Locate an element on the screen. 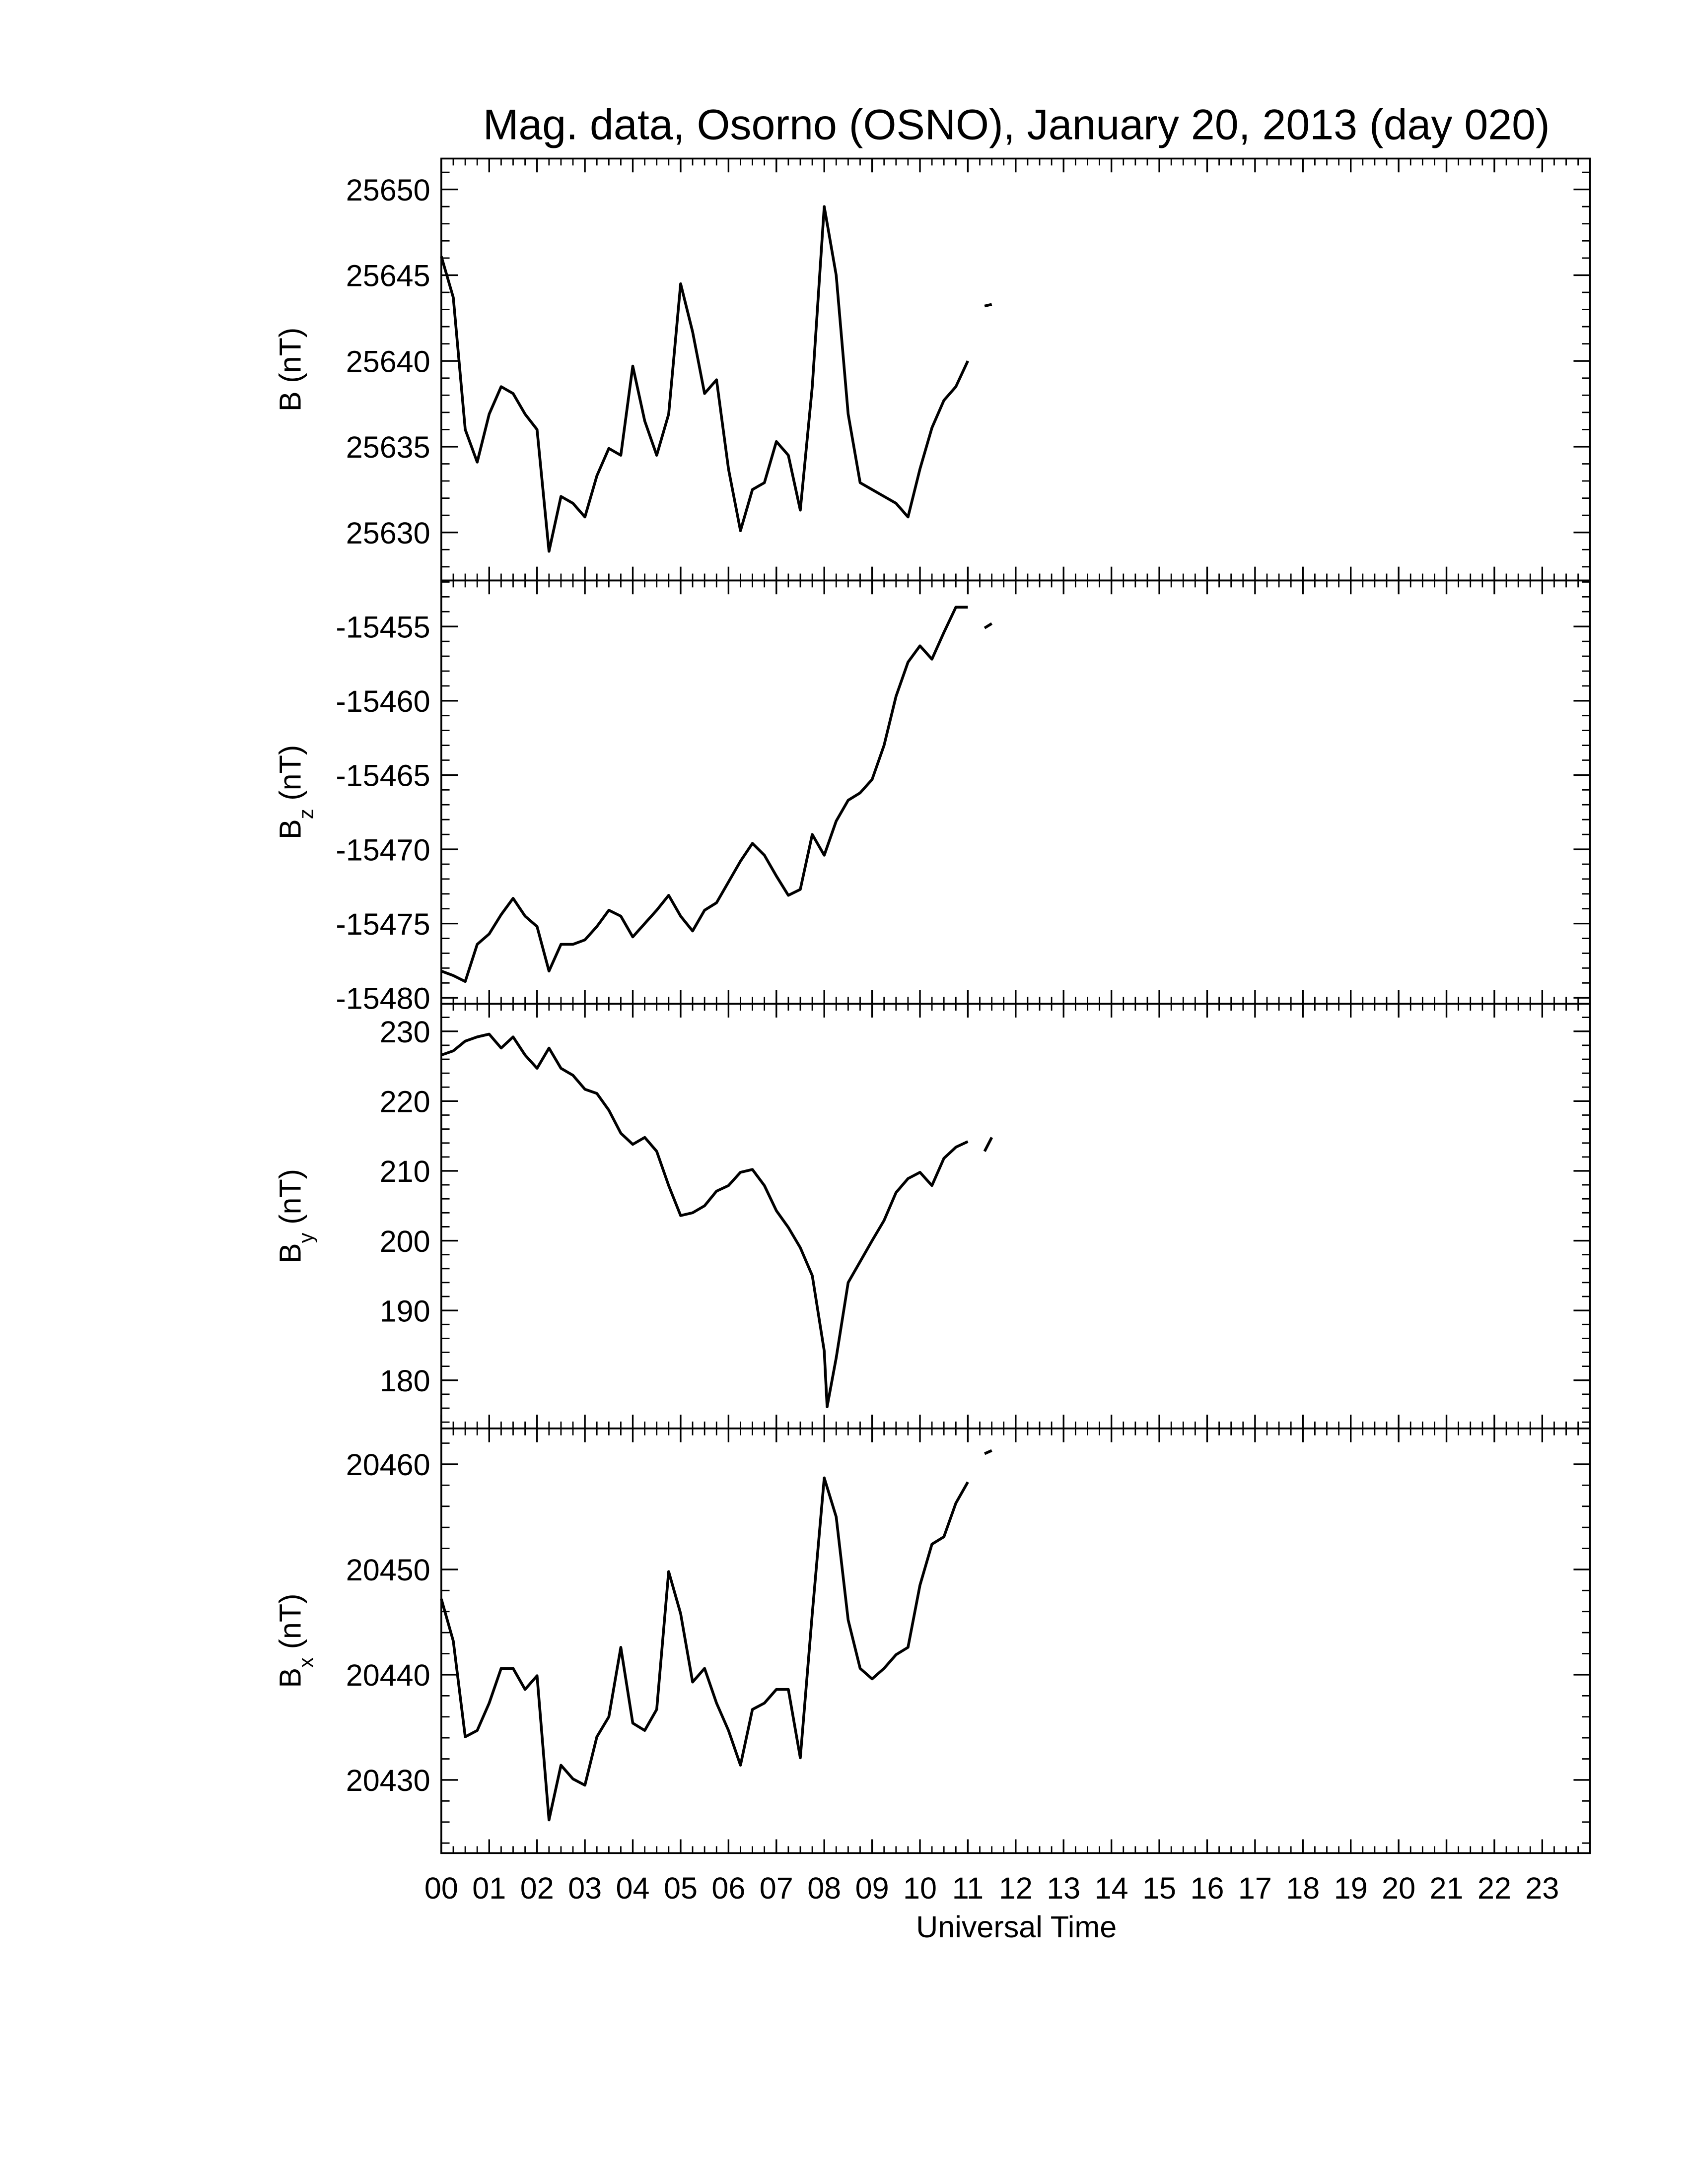 The height and width of the screenshot is (2184, 1688). y-axis-label: By (nT) is located at coordinates (296, 1216).